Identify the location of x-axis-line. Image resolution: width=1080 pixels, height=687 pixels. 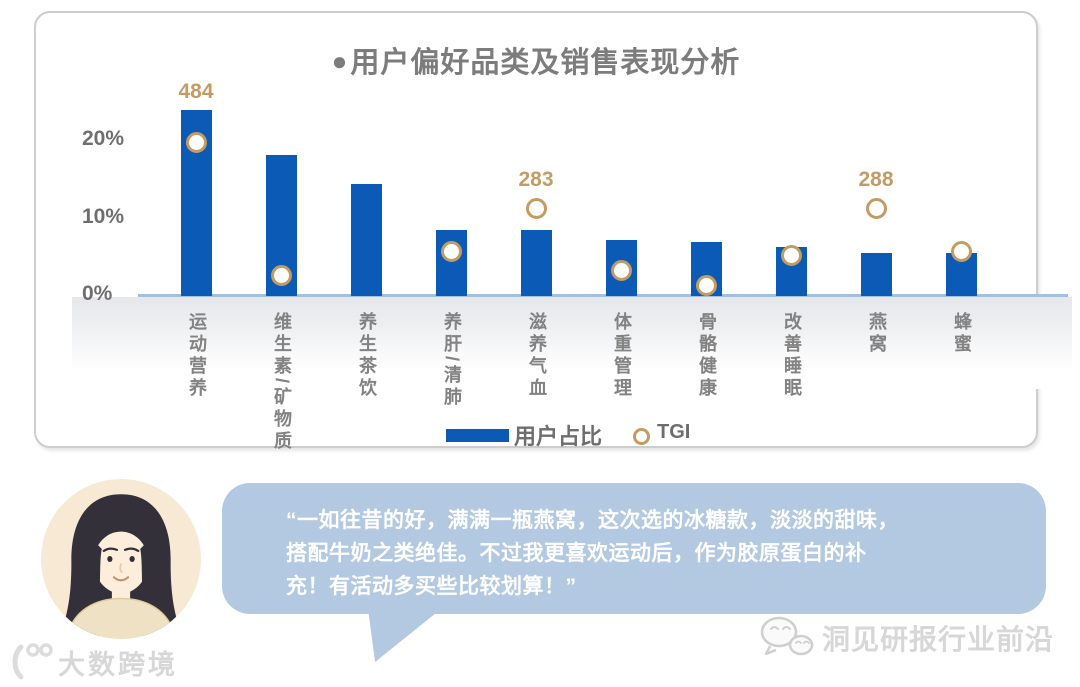
(603, 295).